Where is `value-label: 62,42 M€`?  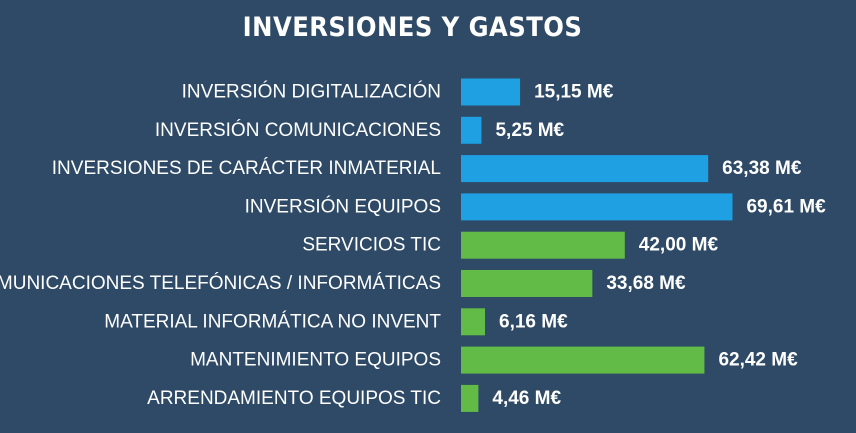
value-label: 62,42 M€ is located at coordinates (758, 360).